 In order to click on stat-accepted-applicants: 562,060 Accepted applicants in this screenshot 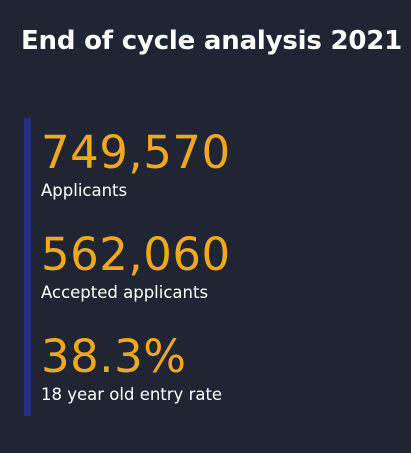, I will do `click(136, 266)`.